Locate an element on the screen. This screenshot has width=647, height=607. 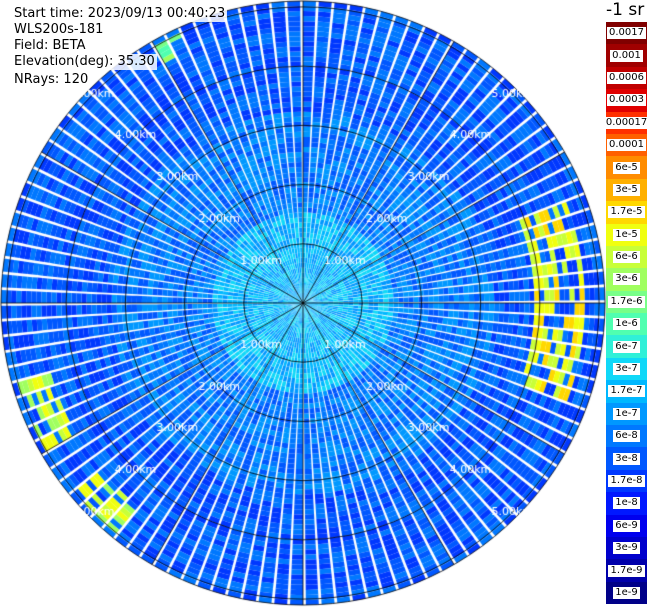
colorbar-swatch: 6e-8 is located at coordinates (626, 436).